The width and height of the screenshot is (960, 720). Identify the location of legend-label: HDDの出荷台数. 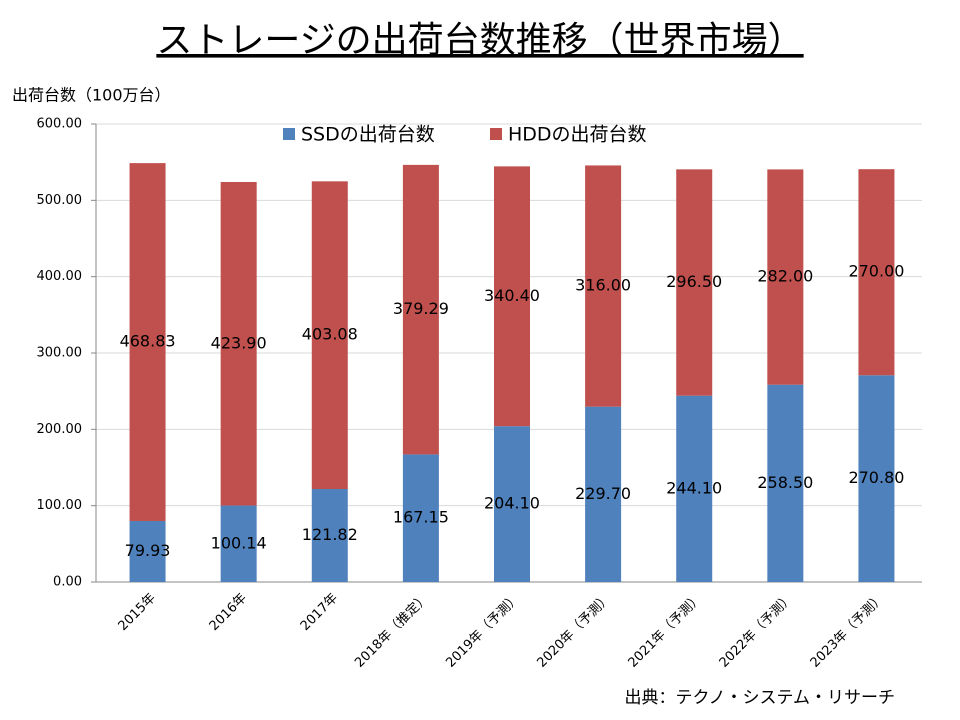
(577, 135).